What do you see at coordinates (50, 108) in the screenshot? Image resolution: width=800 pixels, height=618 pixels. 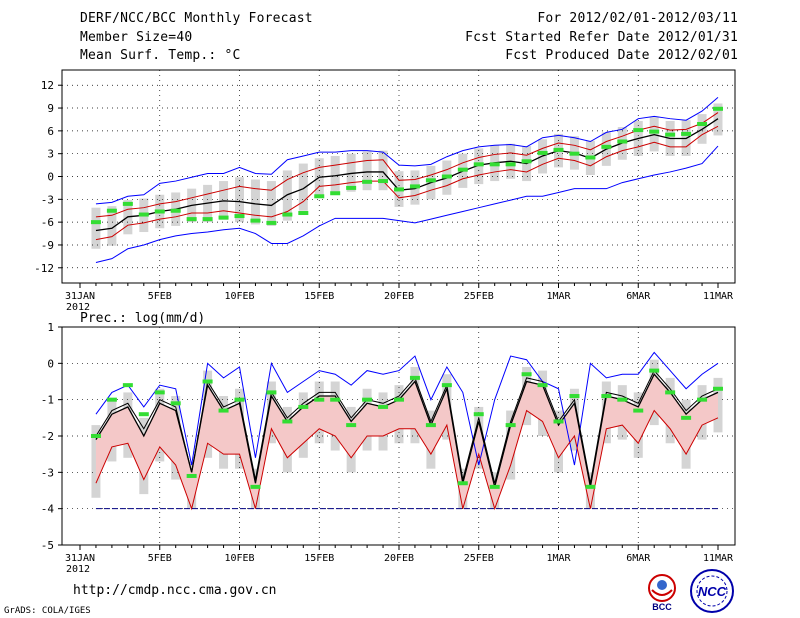 I see `y-tick-label: 9` at bounding box center [50, 108].